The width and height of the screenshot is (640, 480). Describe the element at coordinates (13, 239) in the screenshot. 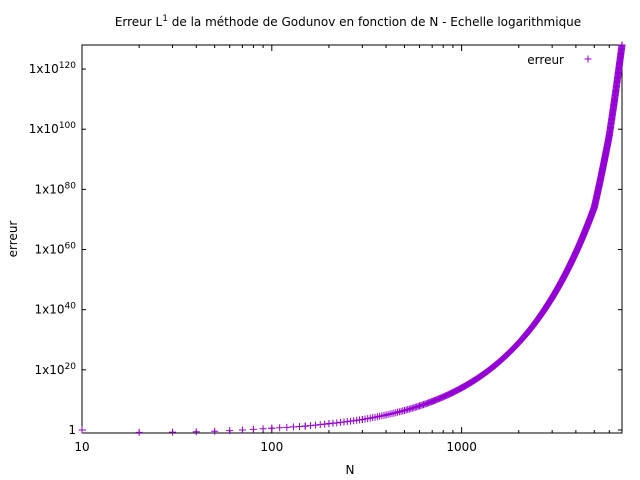

I see `y-axis-label: erreur` at that location.